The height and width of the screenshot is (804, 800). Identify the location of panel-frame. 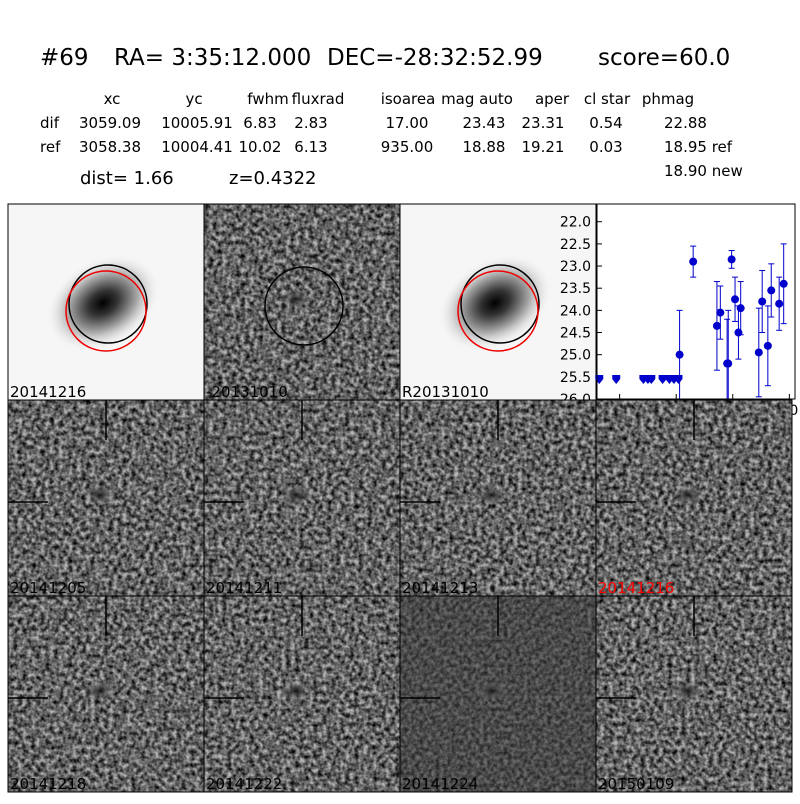
(694, 694).